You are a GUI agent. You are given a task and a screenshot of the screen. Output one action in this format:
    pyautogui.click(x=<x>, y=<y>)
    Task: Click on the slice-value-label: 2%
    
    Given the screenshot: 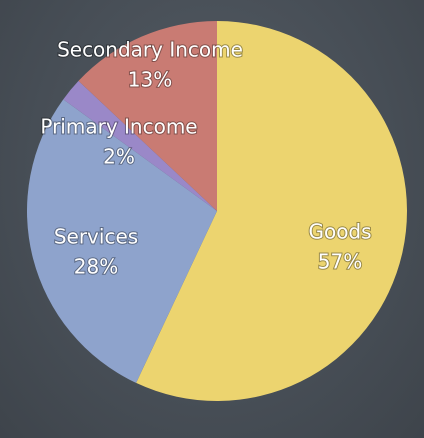 What is the action you would take?
    pyautogui.click(x=119, y=157)
    